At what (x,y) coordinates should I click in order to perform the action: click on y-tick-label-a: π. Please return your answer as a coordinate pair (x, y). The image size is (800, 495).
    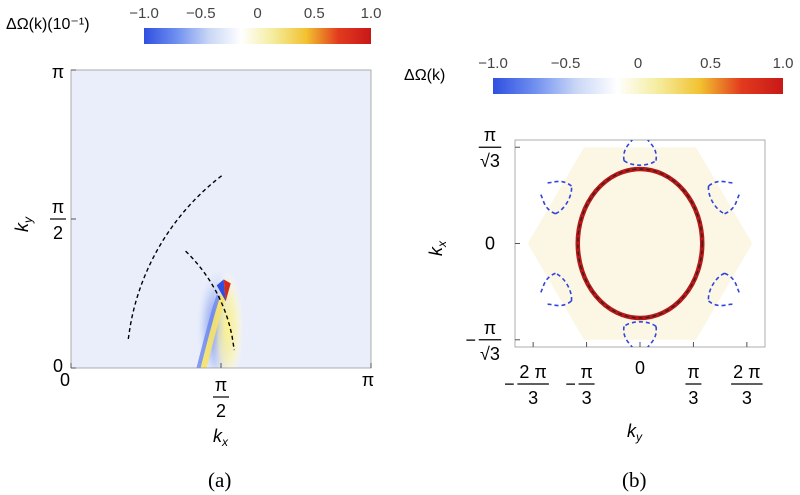
    Looking at the image, I should click on (58, 72).